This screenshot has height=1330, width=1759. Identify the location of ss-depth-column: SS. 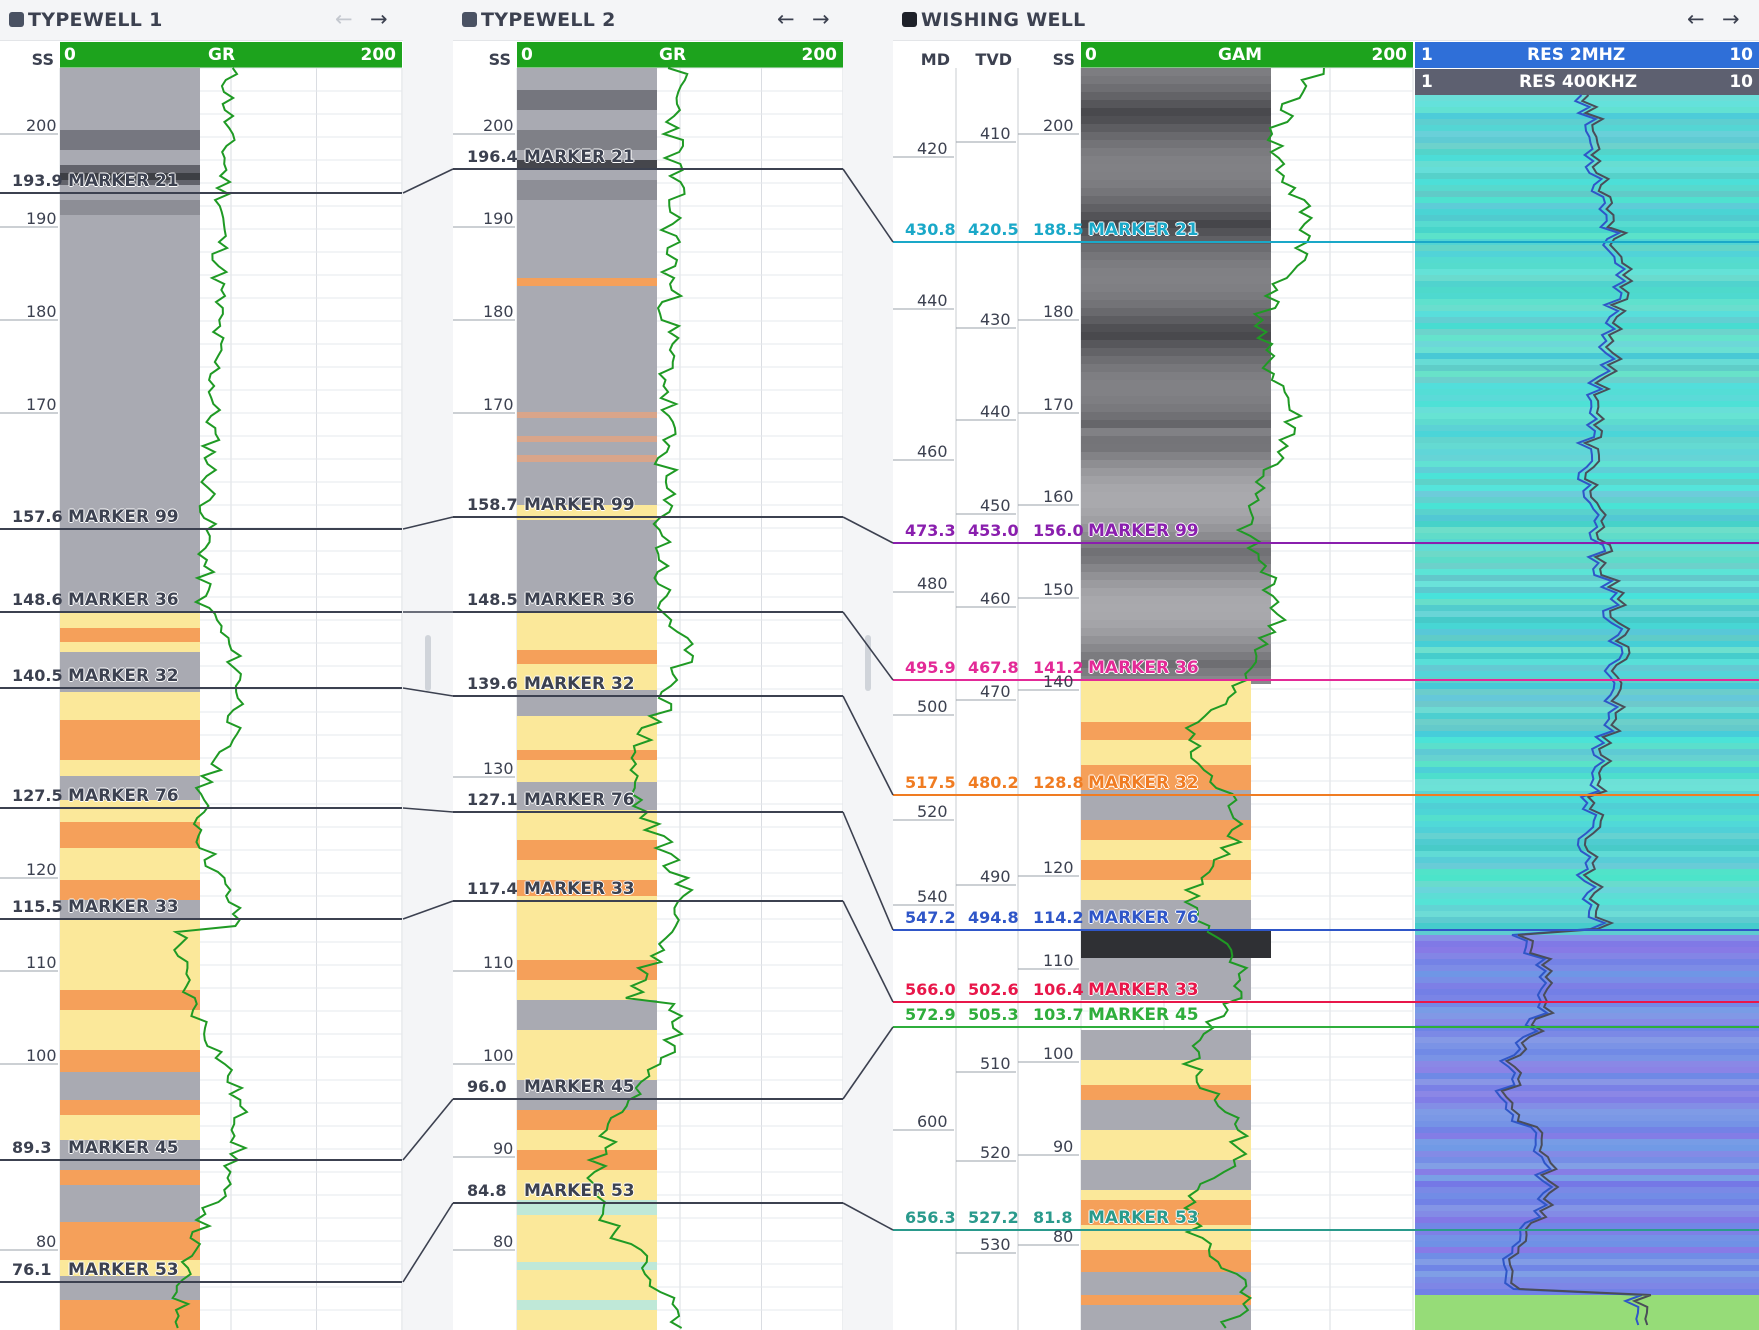
(485, 686).